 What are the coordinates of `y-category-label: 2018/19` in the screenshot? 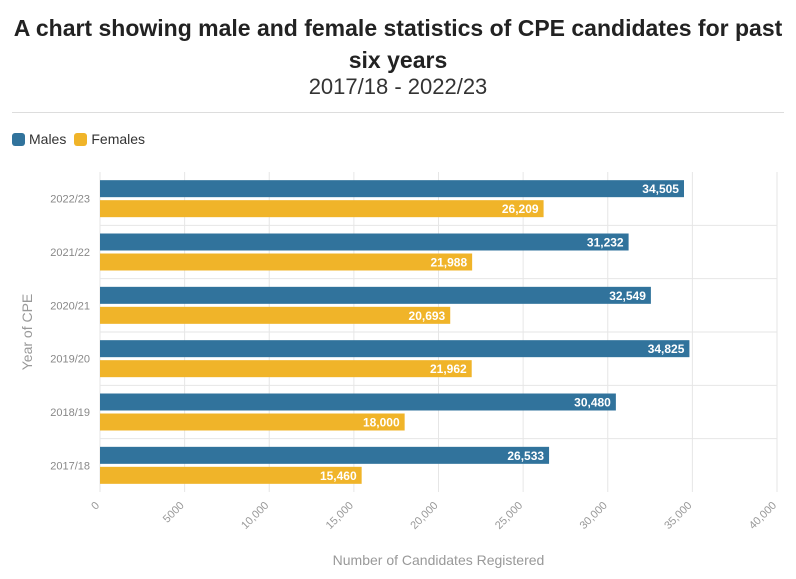 It's located at (70, 413).